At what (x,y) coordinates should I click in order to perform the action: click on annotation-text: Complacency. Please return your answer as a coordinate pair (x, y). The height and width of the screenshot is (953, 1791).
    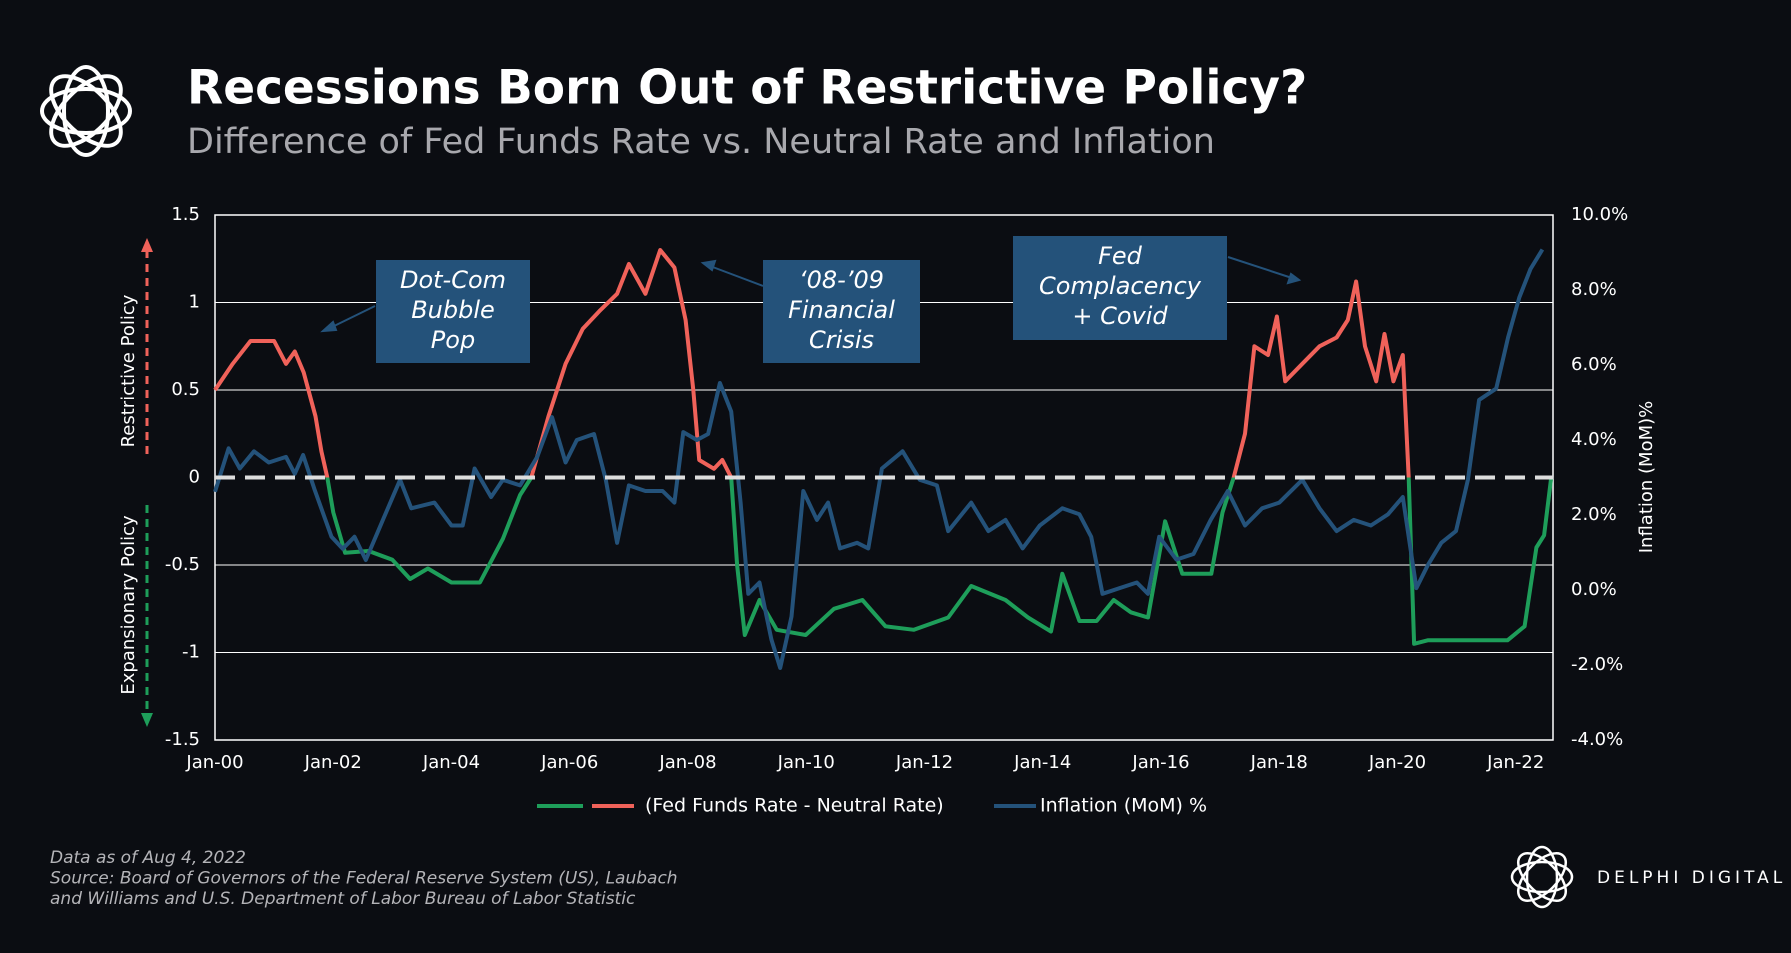
    Looking at the image, I should click on (1120, 286).